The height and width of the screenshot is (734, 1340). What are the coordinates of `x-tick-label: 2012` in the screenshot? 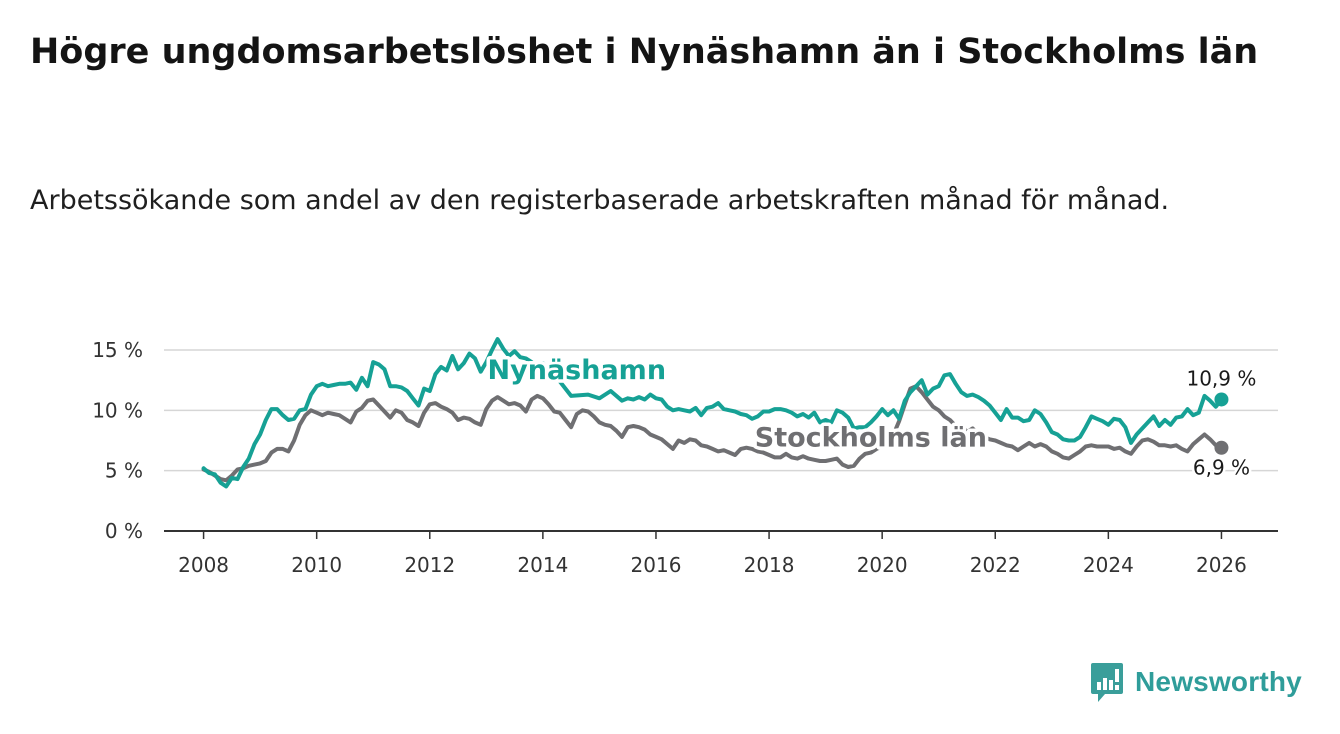 It's located at (429, 565).